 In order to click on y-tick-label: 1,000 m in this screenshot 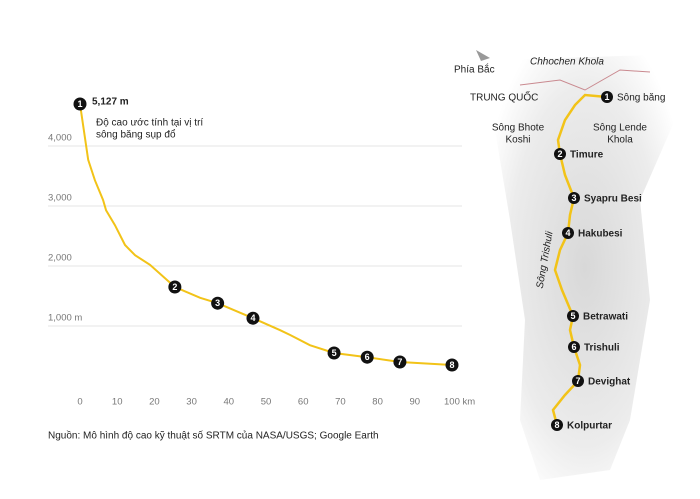, I will do `click(65, 318)`.